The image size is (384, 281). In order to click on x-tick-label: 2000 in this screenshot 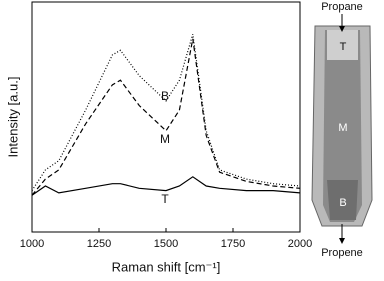, I will do `click(300, 244)`.